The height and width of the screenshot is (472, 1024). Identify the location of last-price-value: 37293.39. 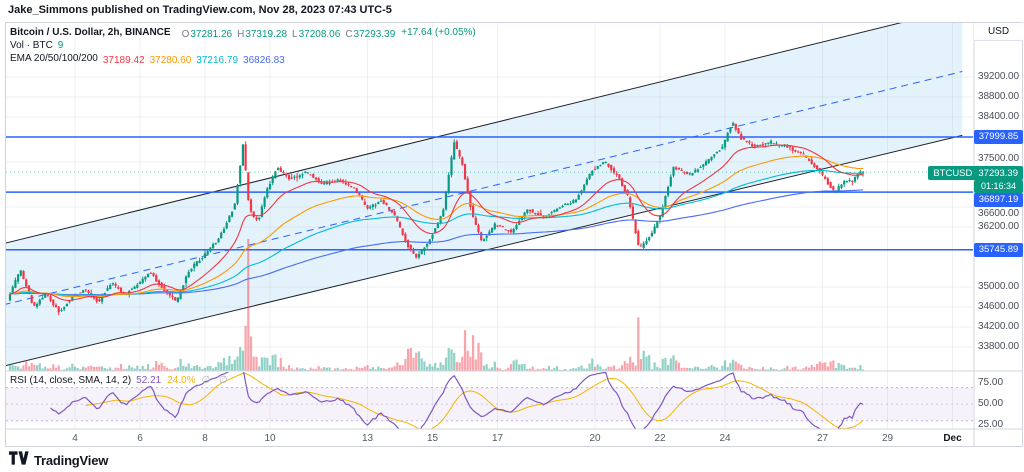
(998, 173).